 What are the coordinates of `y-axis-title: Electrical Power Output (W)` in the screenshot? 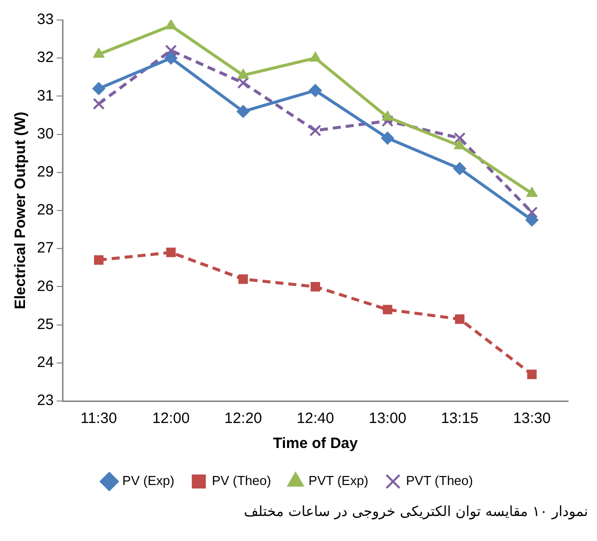 It's located at (21, 211).